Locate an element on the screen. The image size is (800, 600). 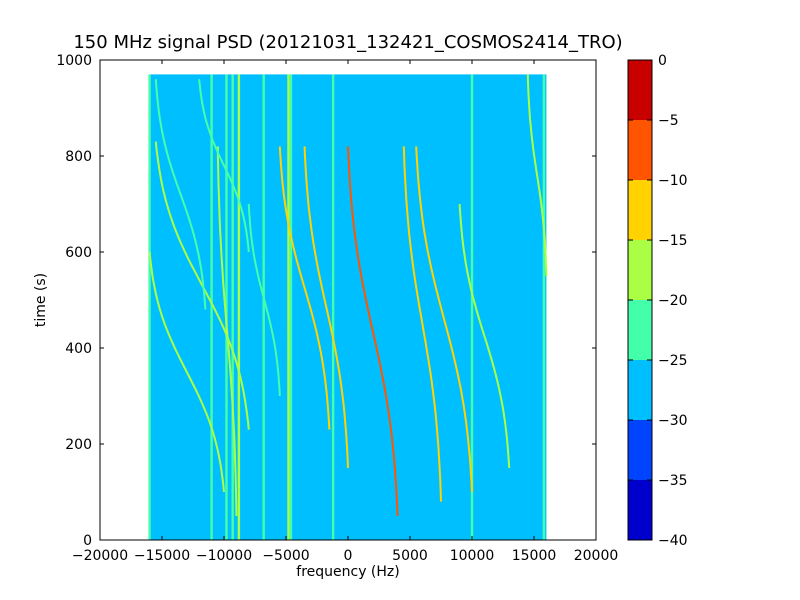
colorbar: 0 −5 −10 −15 −20 −25 −30 −35 −40 is located at coordinates (657, 301).